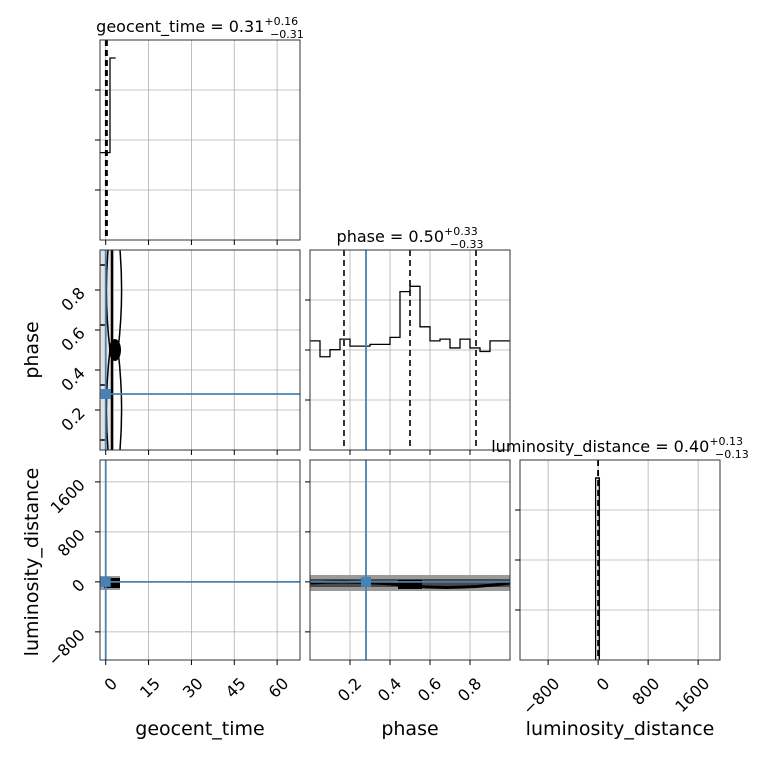 The image size is (760, 760). I want to click on truths-distance-vs-phase, so click(410, 560).